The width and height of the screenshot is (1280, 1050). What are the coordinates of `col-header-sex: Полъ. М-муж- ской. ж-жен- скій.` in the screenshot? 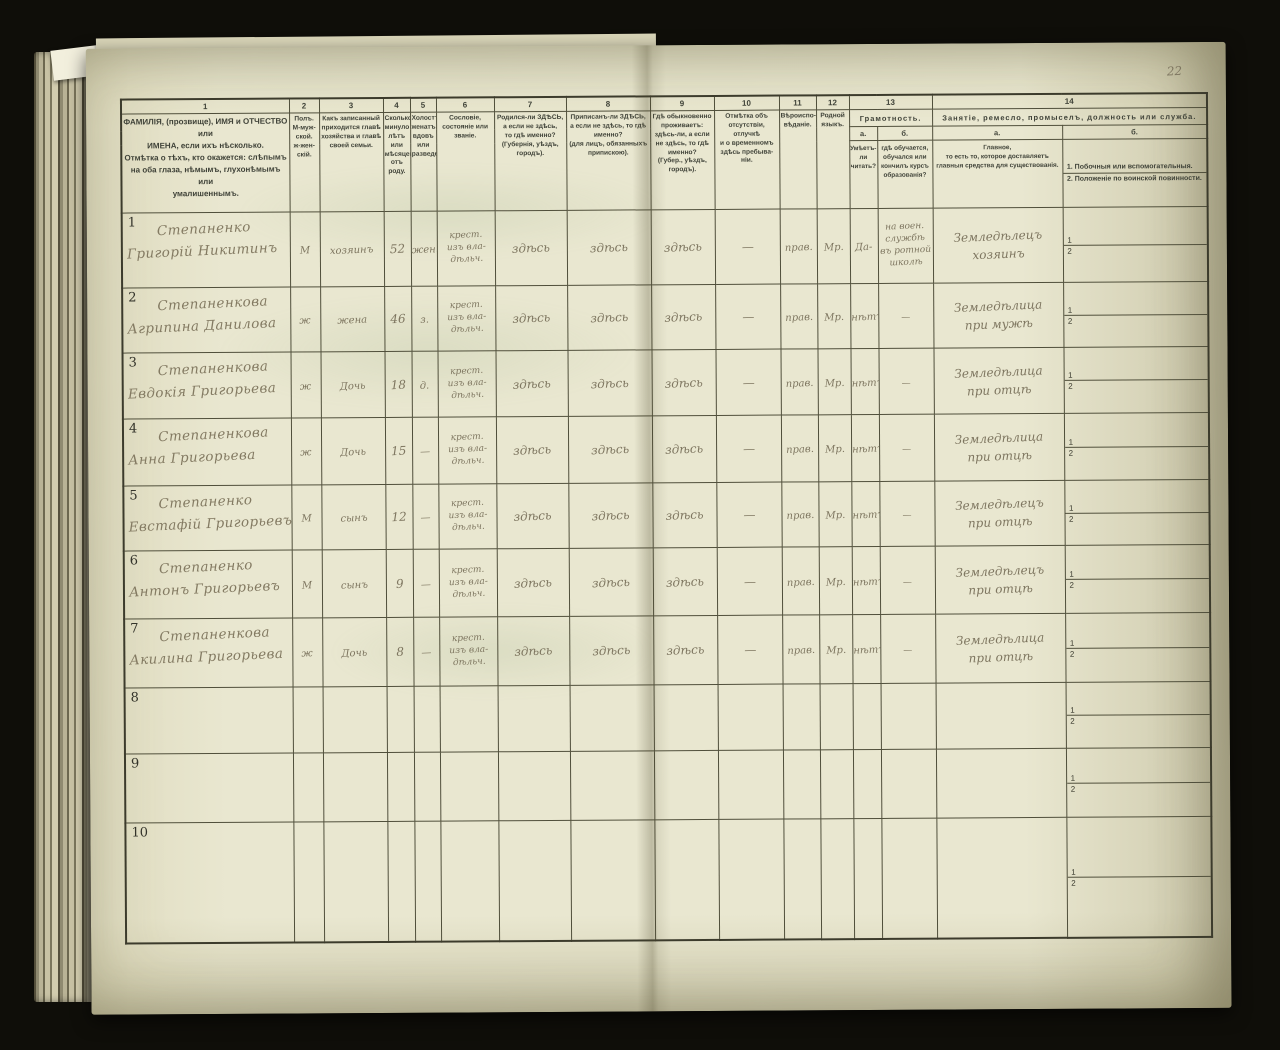 It's located at (304, 162).